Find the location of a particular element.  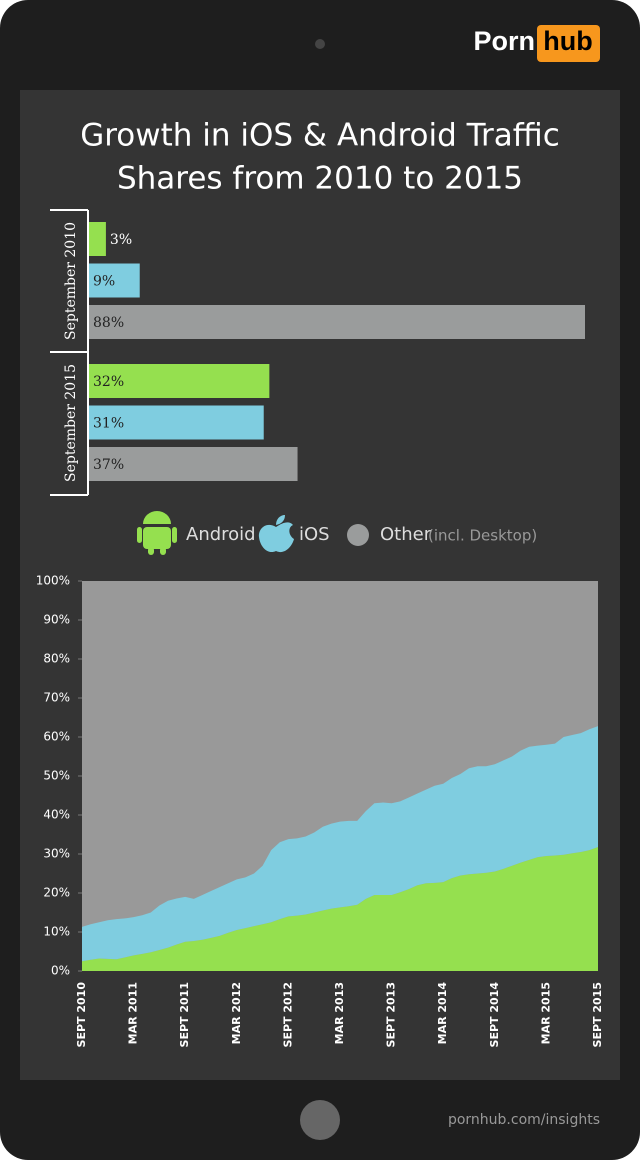

x-tick-label: MAR 2012 is located at coordinates (236, 1013).